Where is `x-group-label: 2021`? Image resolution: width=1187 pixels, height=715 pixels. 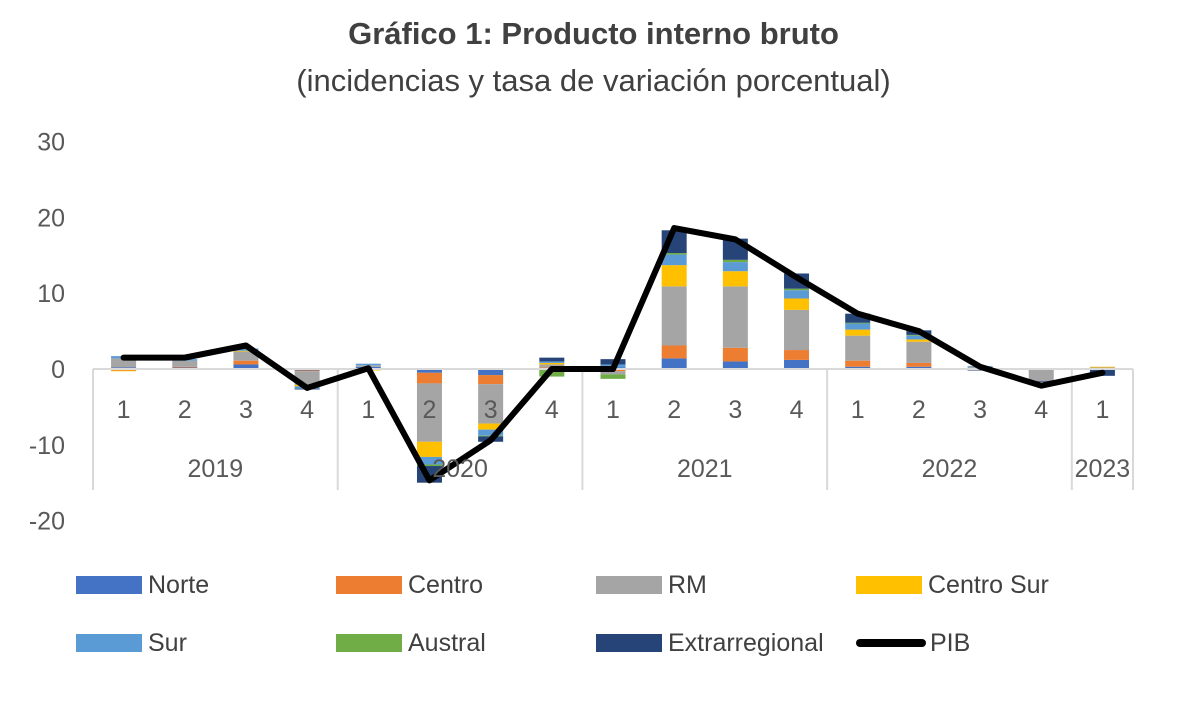
x-group-label: 2021 is located at coordinates (705, 469).